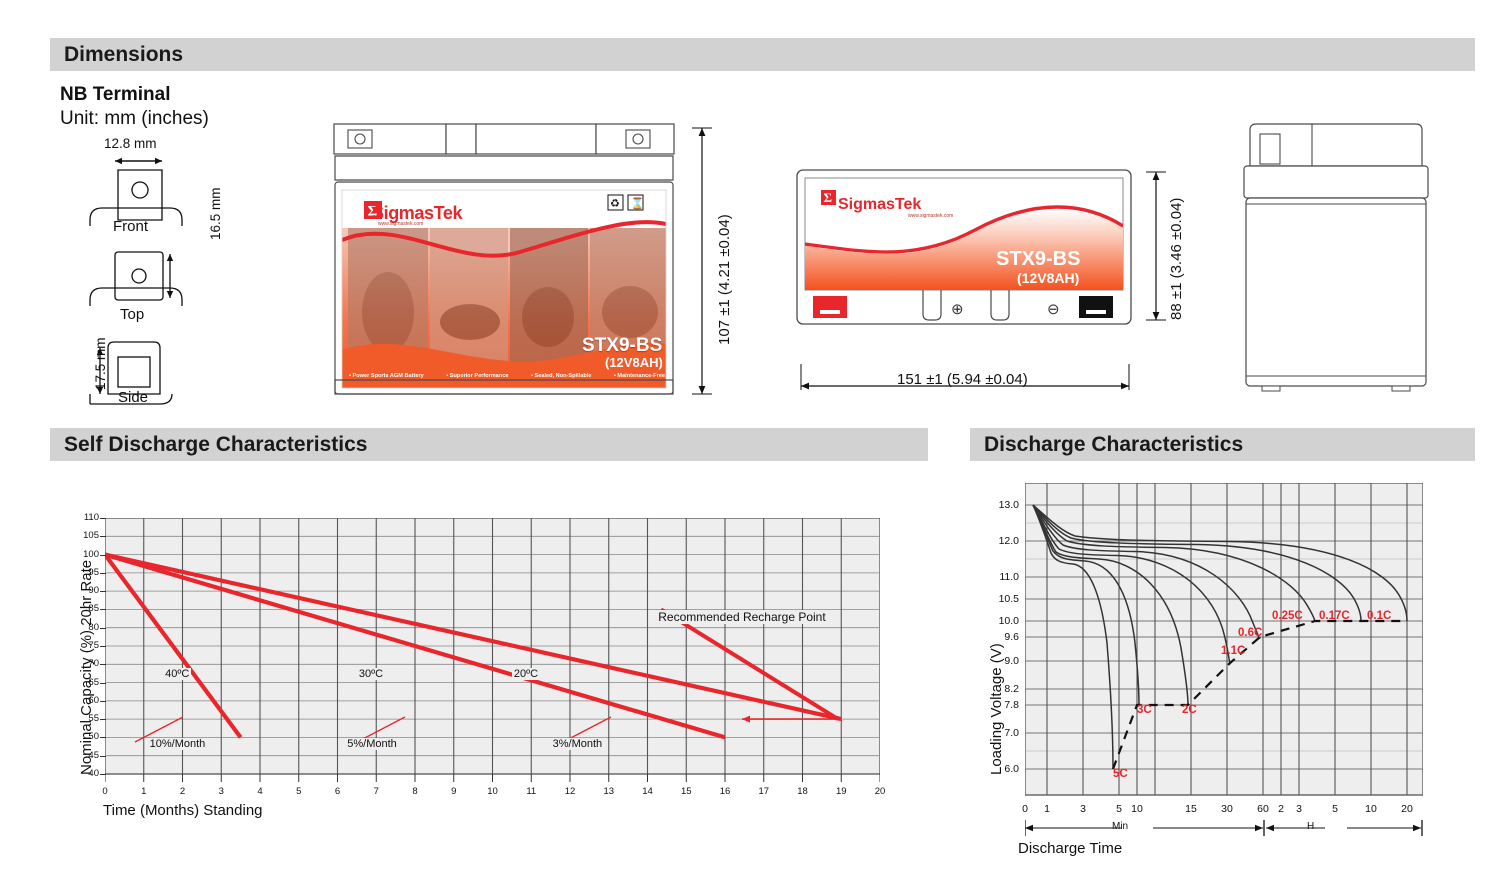 This screenshot has width=1500, height=870. Describe the element at coordinates (1137, 809) in the screenshot. I see `discharge-x-tick-min: 10` at that location.